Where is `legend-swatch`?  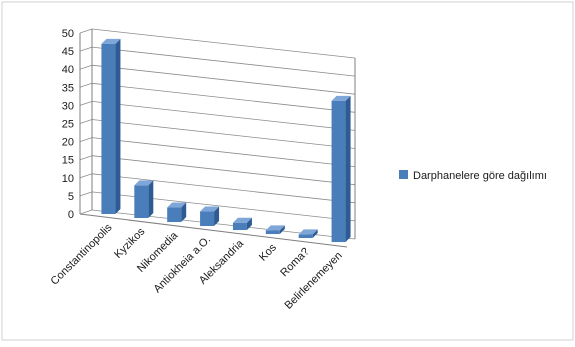 legend-swatch is located at coordinates (403, 174).